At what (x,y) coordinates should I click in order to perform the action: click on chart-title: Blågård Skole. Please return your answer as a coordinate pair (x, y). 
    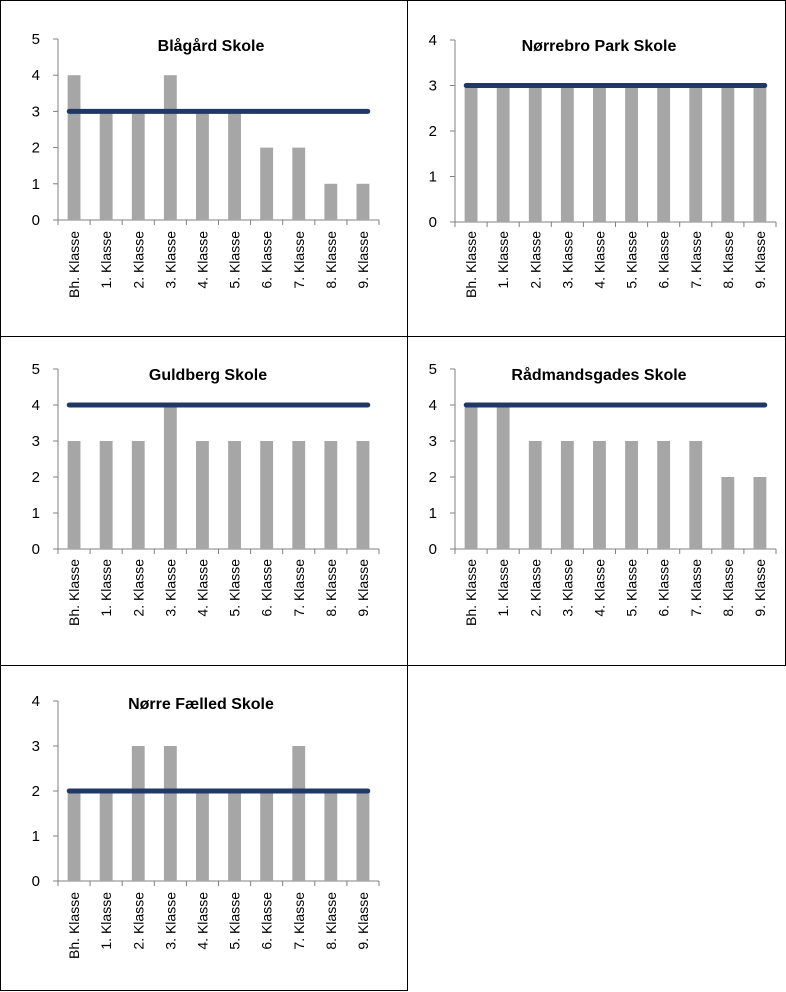
    Looking at the image, I should click on (211, 46).